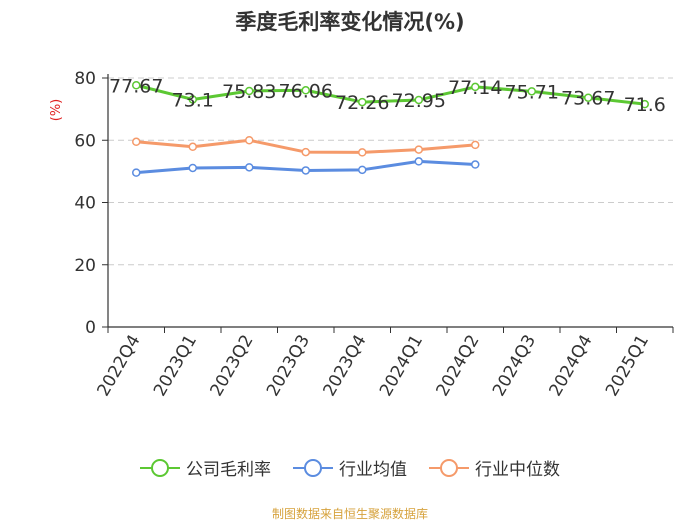 This screenshot has width=700, height=525. Describe the element at coordinates (313, 467) in the screenshot. I see `legend-marker-industry-average` at that location.